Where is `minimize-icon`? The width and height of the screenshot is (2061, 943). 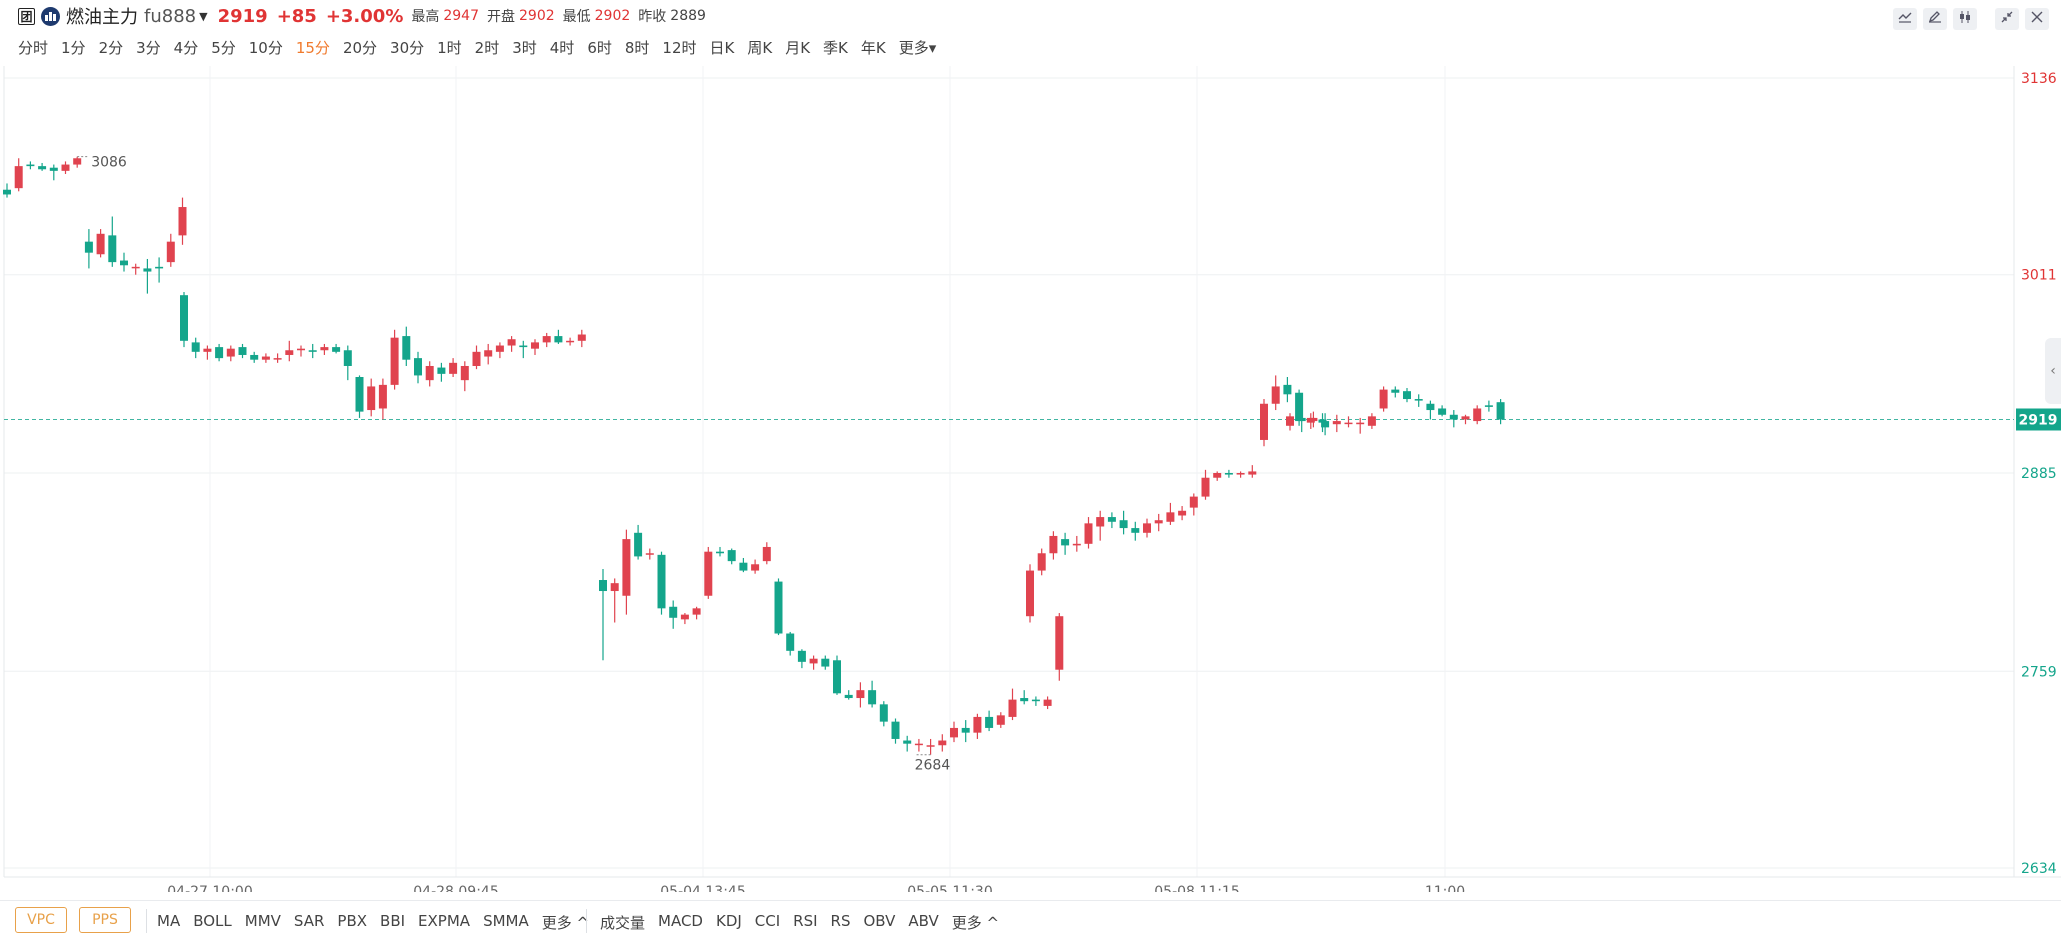
minimize-icon is located at coordinates (2007, 19).